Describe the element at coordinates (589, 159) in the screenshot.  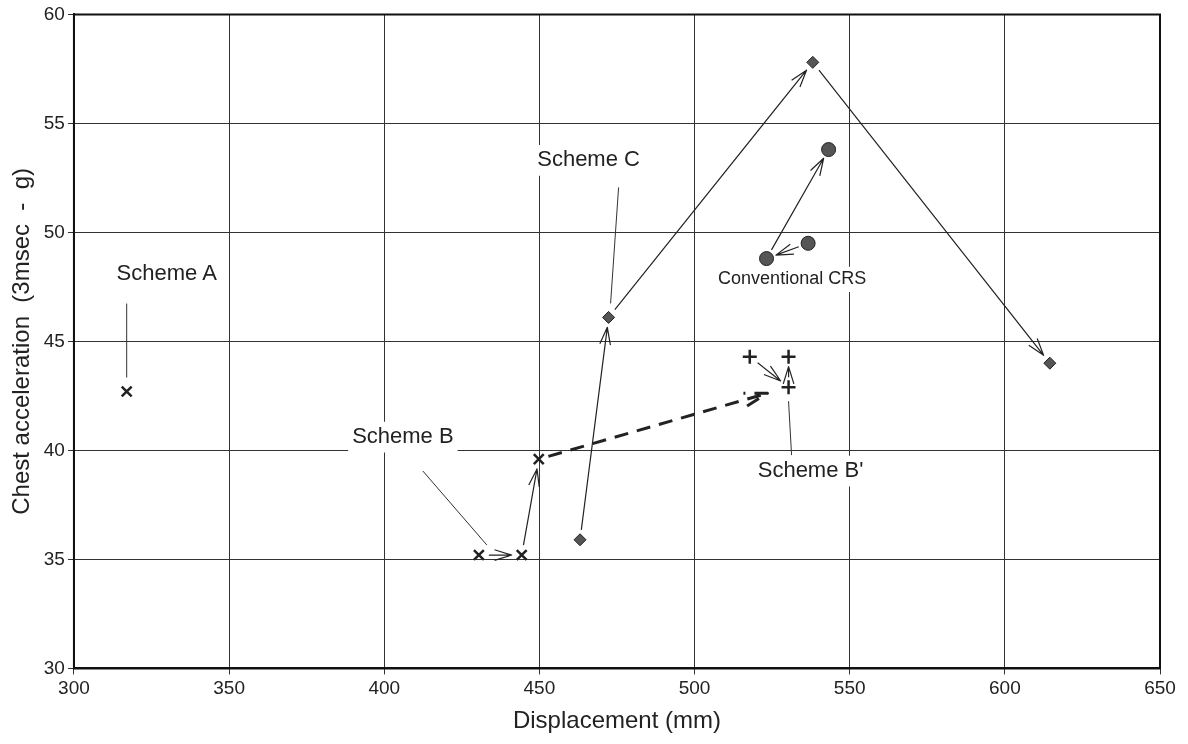
I see `annotation: Scheme C` at that location.